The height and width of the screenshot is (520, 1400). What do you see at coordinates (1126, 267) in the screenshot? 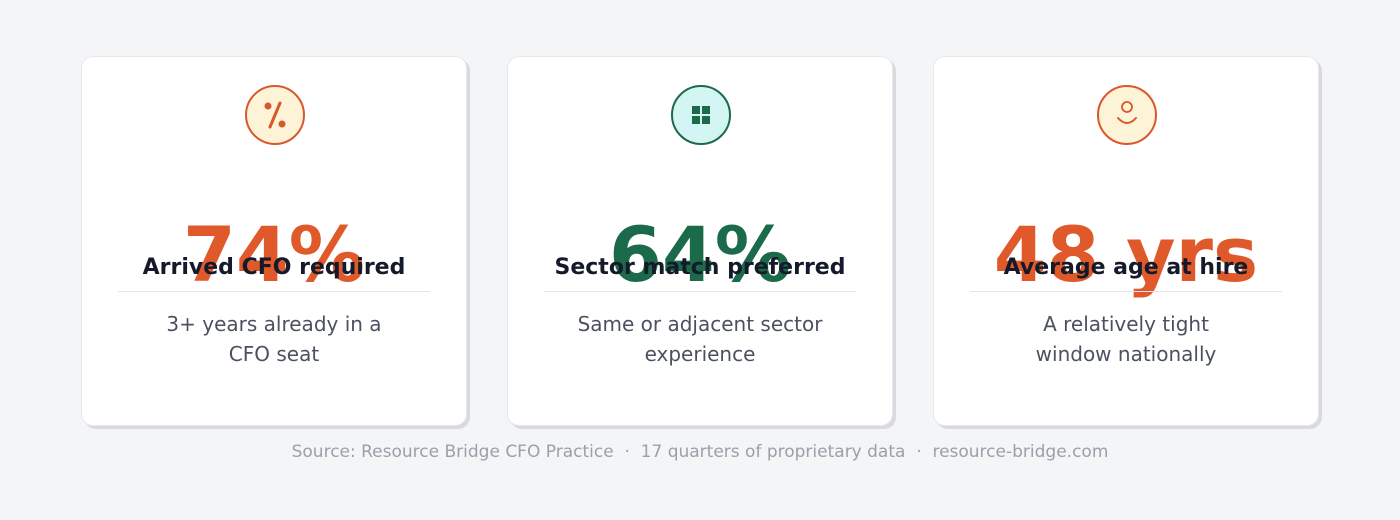
I see `stat-label: Average age at hire` at bounding box center [1126, 267].